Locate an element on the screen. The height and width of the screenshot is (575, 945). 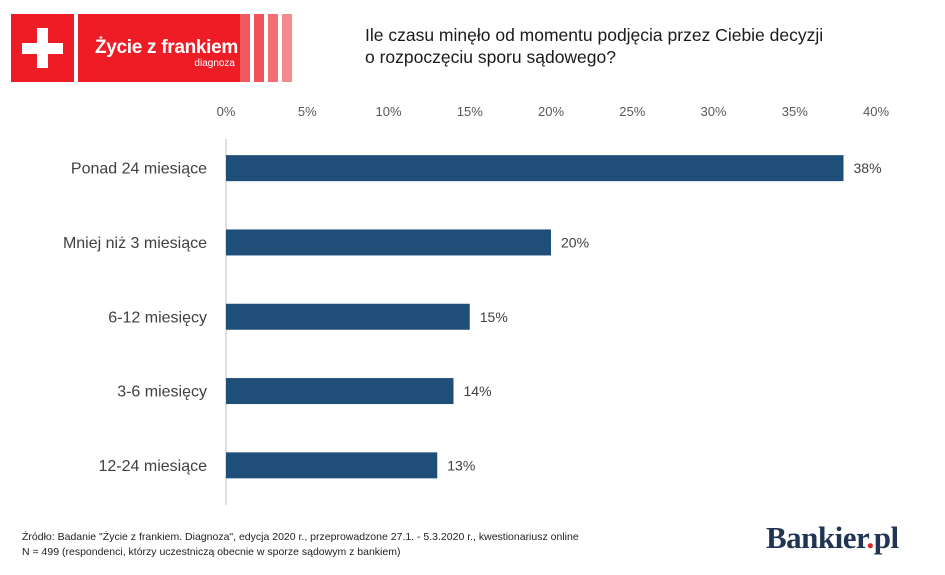
x-tick-label: 25% is located at coordinates (632, 111).